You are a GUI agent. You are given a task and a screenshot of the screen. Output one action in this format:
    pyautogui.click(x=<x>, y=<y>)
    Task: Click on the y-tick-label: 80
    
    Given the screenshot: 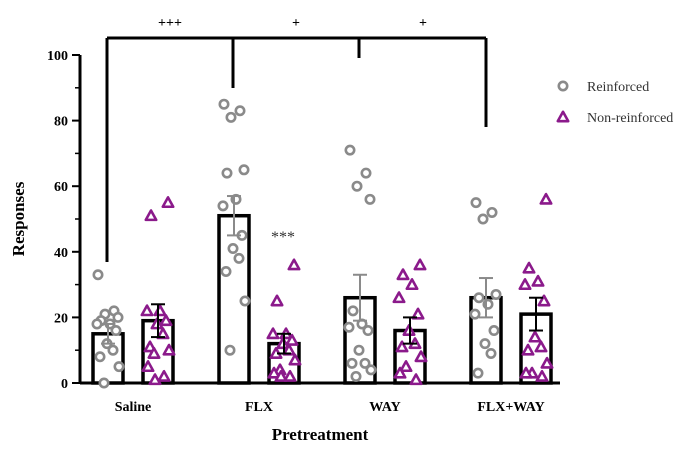 What is the action you would take?
    pyautogui.click(x=61, y=122)
    